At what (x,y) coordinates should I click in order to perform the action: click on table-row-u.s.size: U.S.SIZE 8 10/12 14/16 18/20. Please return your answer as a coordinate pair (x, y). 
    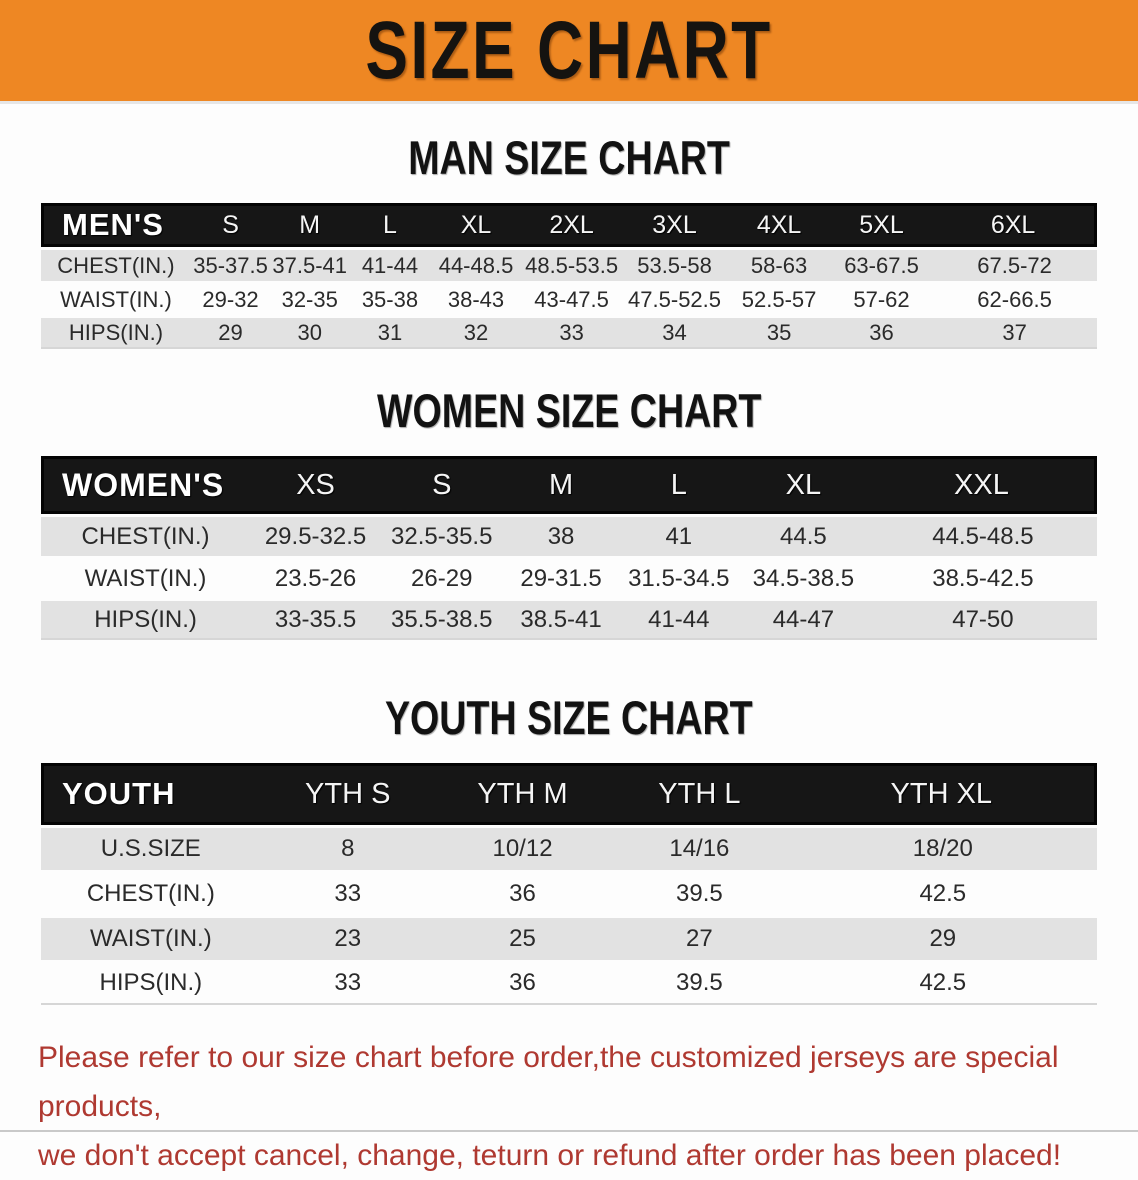
    Looking at the image, I should click on (569, 847).